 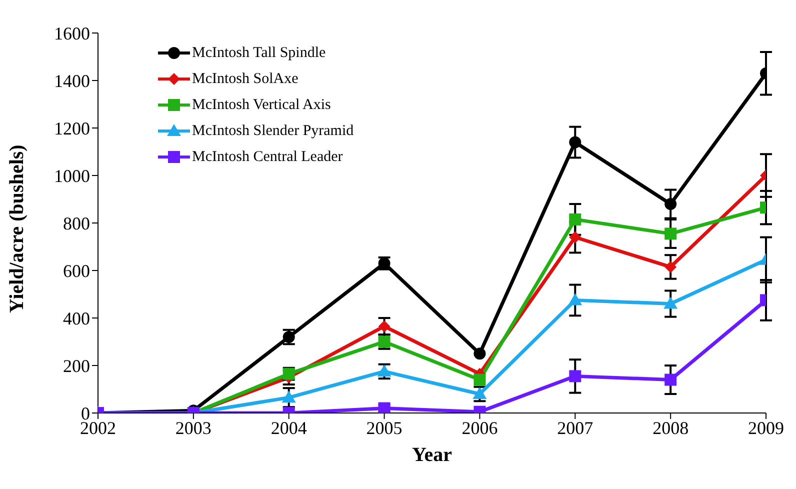 I want to click on x-tick-label: 2004, so click(x=288, y=428).